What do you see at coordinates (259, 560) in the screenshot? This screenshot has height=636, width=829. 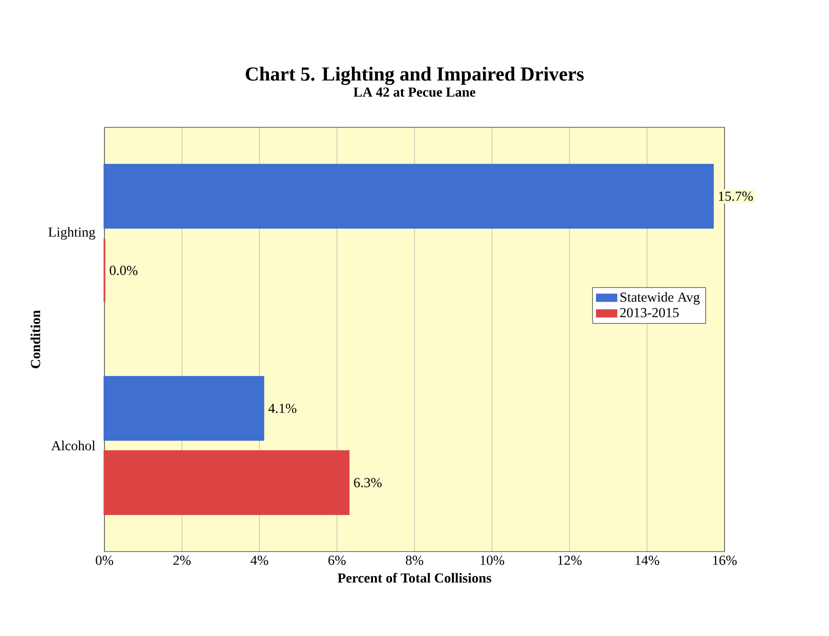 I see `x-tick-label: 4%` at bounding box center [259, 560].